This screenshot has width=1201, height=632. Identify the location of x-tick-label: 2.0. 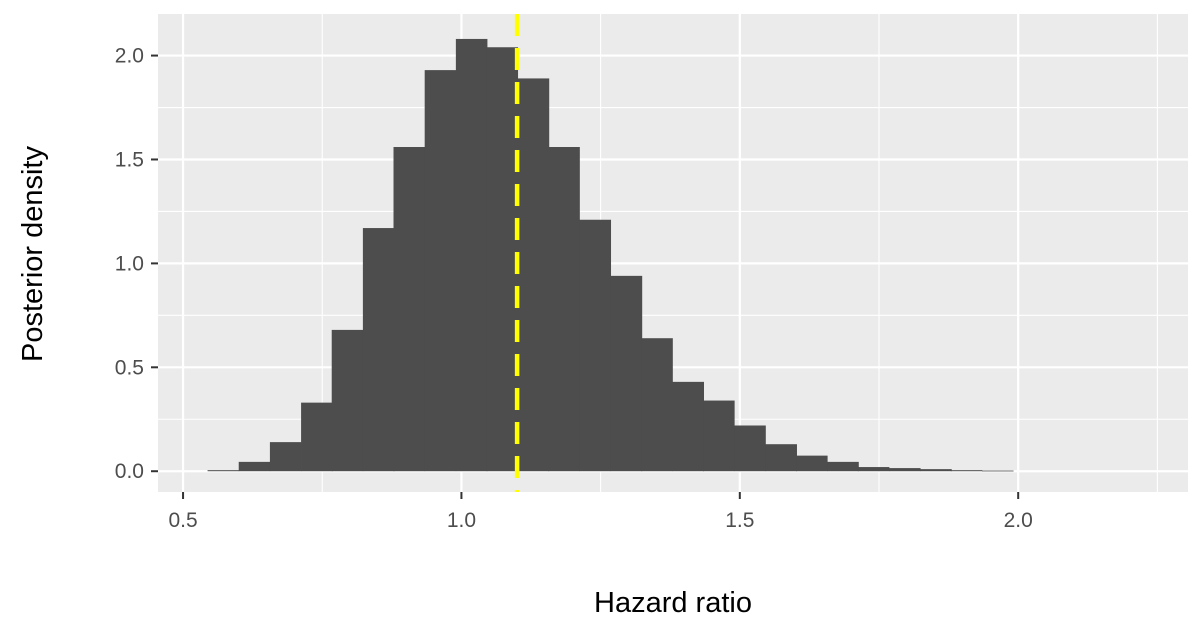
(1018, 520).